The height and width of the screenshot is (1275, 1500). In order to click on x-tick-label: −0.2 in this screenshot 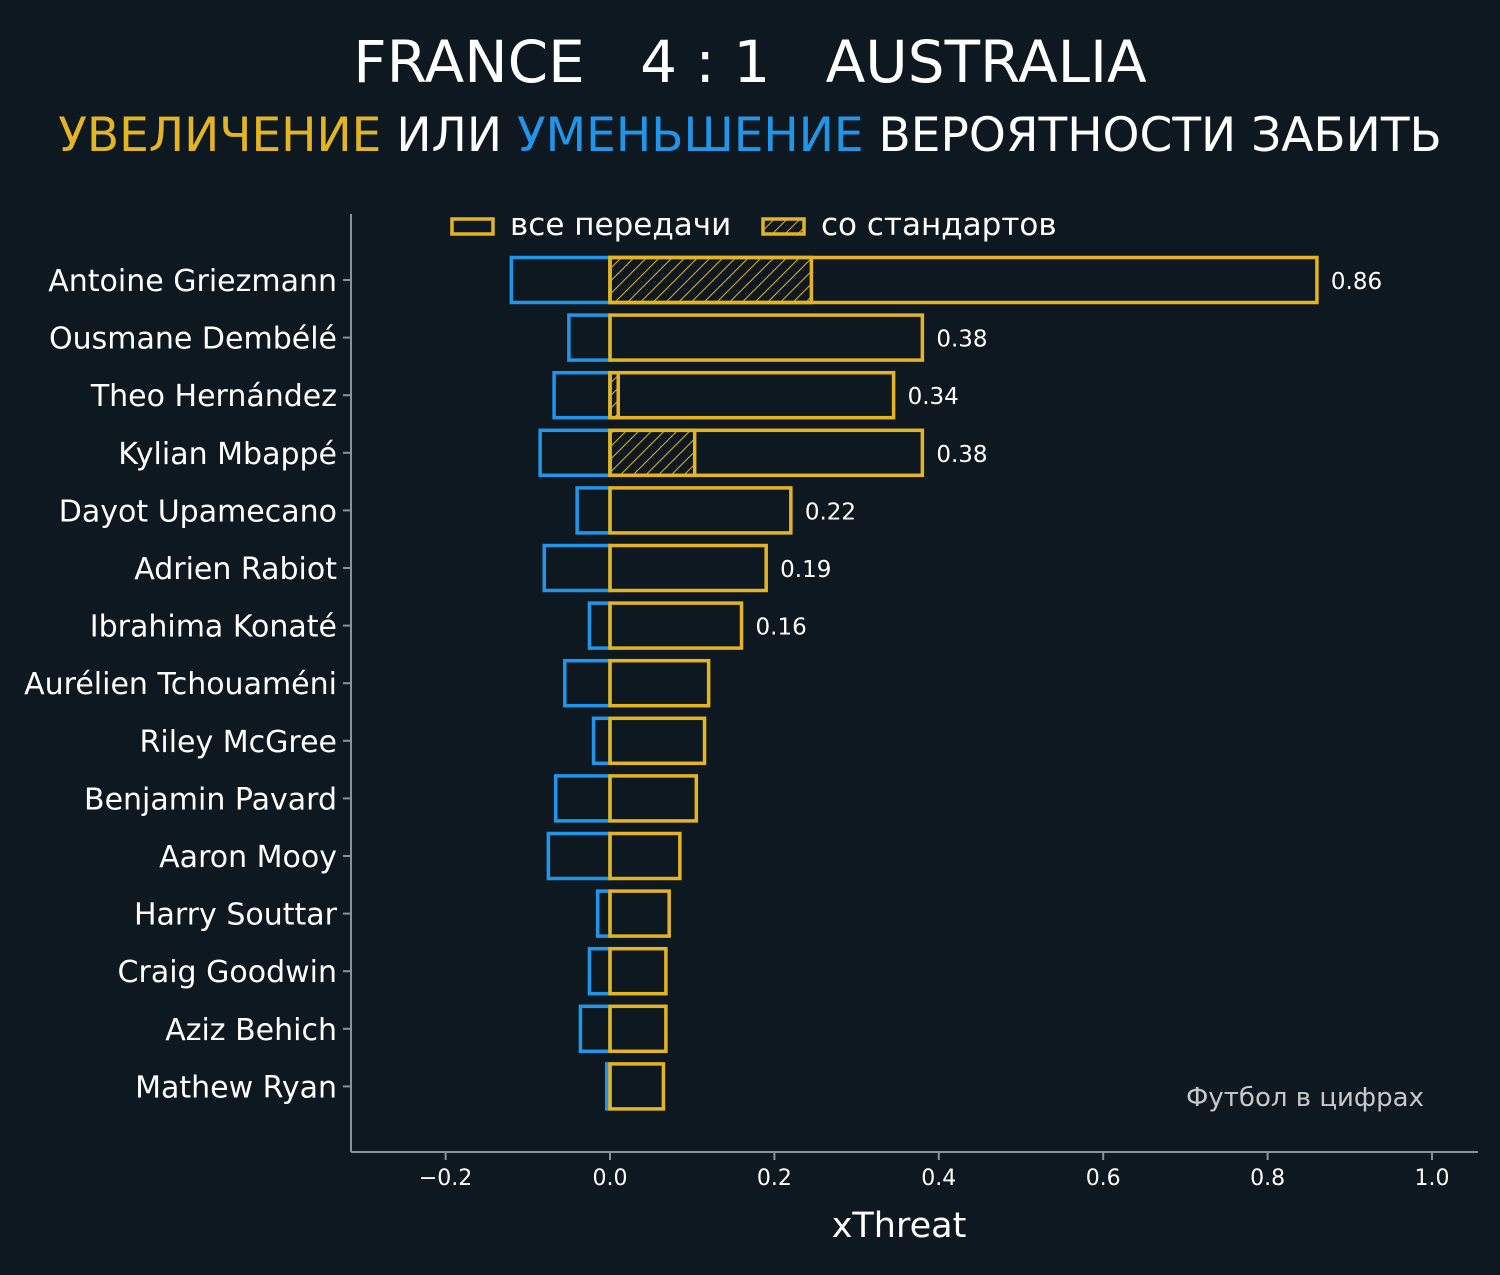, I will do `click(445, 1178)`.